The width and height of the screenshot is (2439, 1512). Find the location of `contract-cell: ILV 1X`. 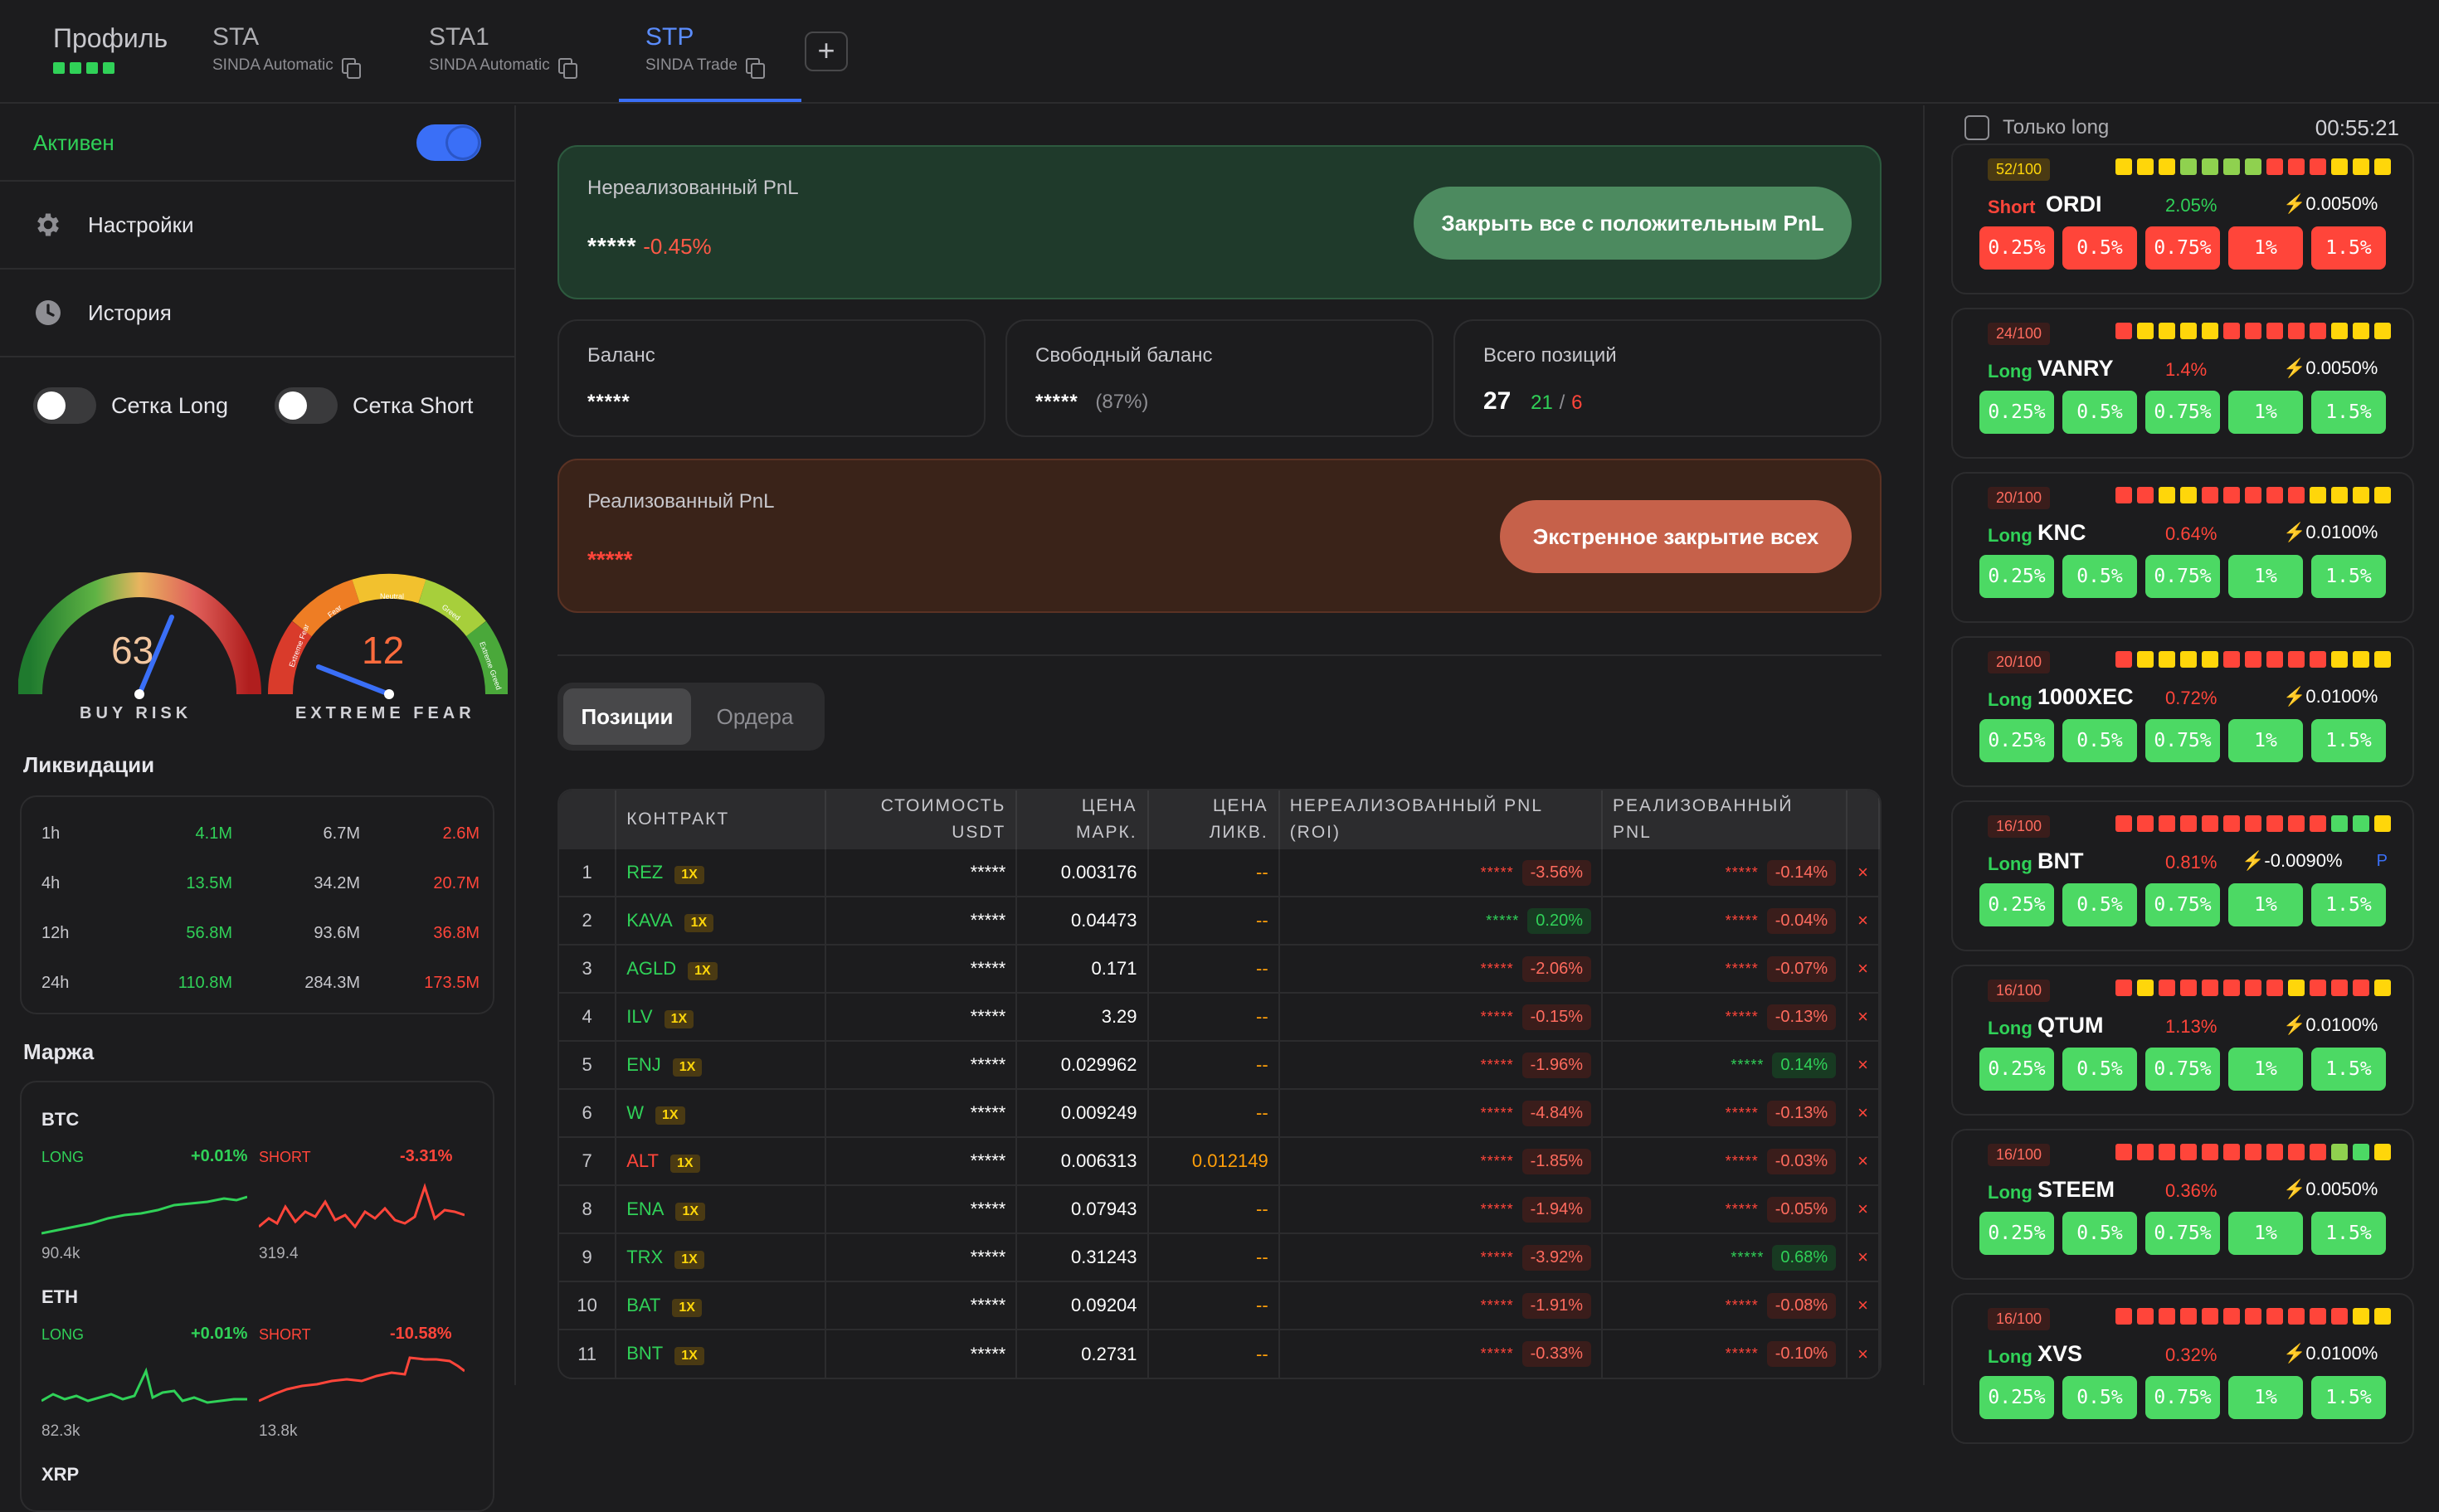

contract-cell: ILV 1X is located at coordinates (721, 1016).